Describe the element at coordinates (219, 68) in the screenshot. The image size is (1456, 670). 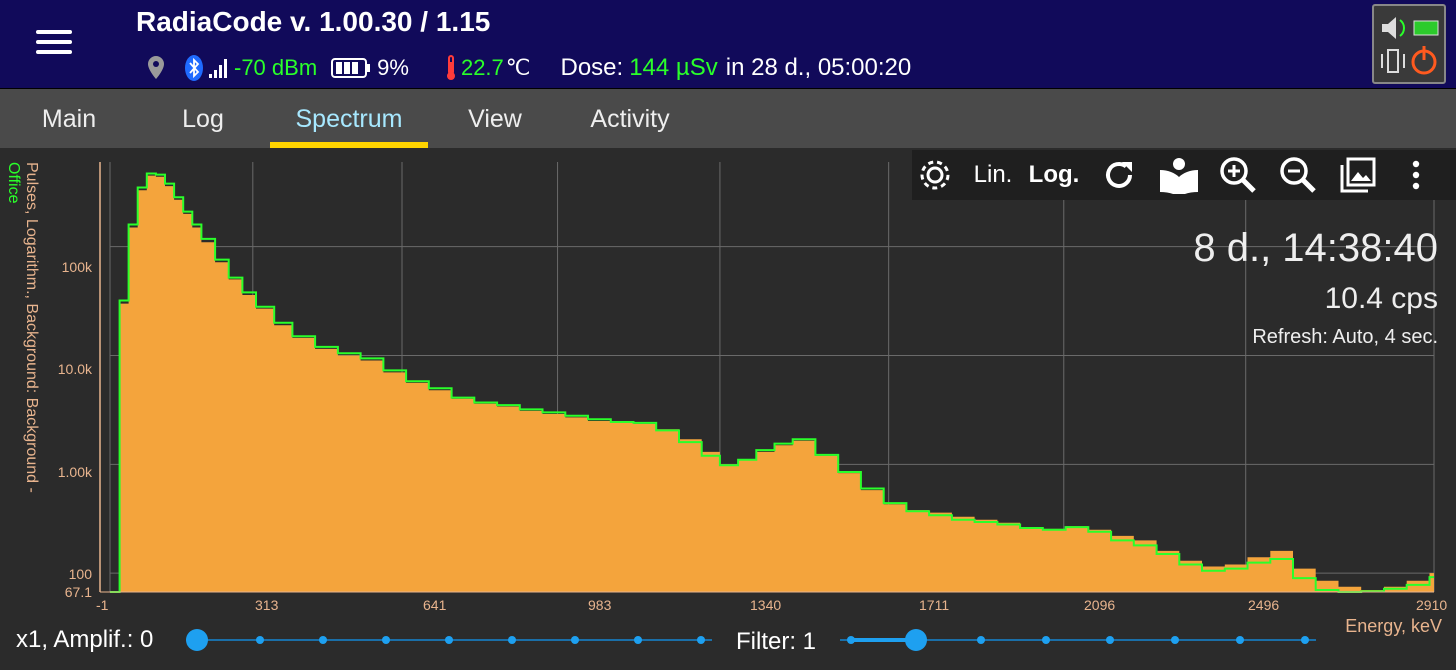
I see `signal-strength-icon` at that location.